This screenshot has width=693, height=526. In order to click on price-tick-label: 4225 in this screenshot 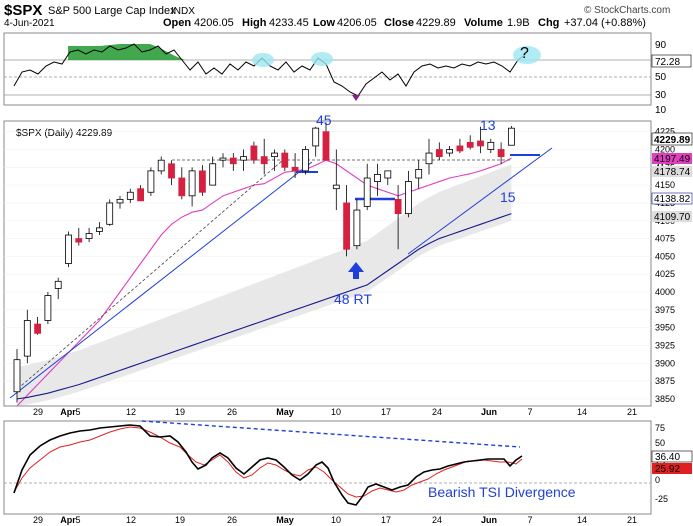, I will do `click(665, 132)`.